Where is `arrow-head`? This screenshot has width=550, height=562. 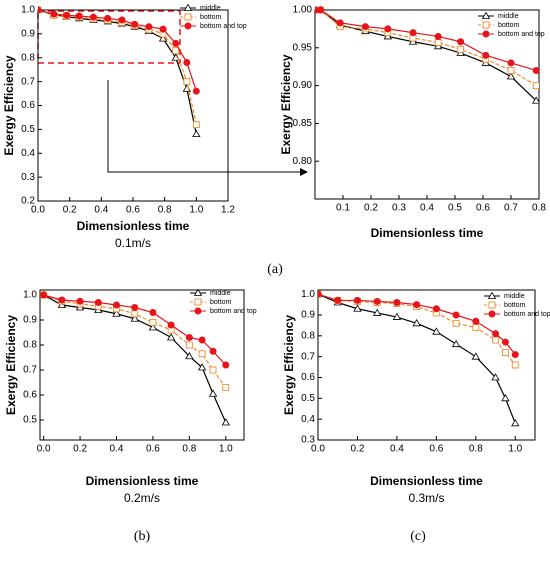
arrow-head is located at coordinates (304, 172).